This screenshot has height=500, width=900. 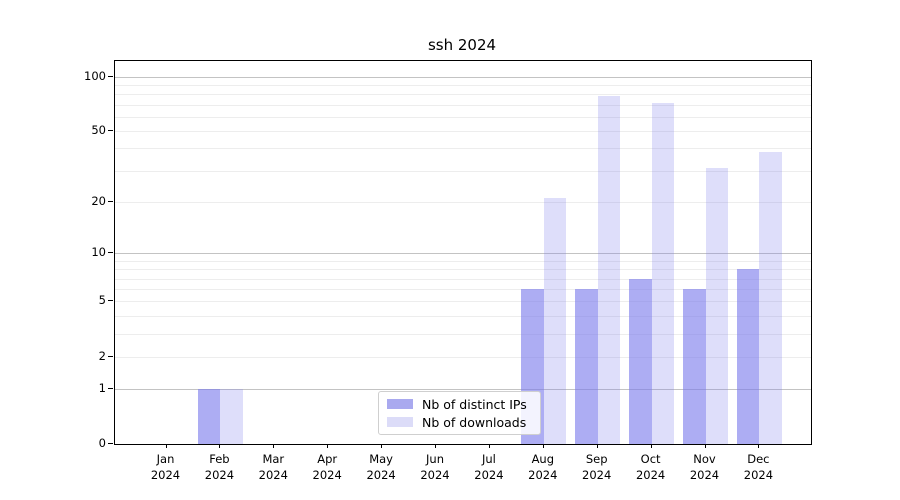 What do you see at coordinates (273, 467) in the screenshot?
I see `x-tick-label: Mar 2024` at bounding box center [273, 467].